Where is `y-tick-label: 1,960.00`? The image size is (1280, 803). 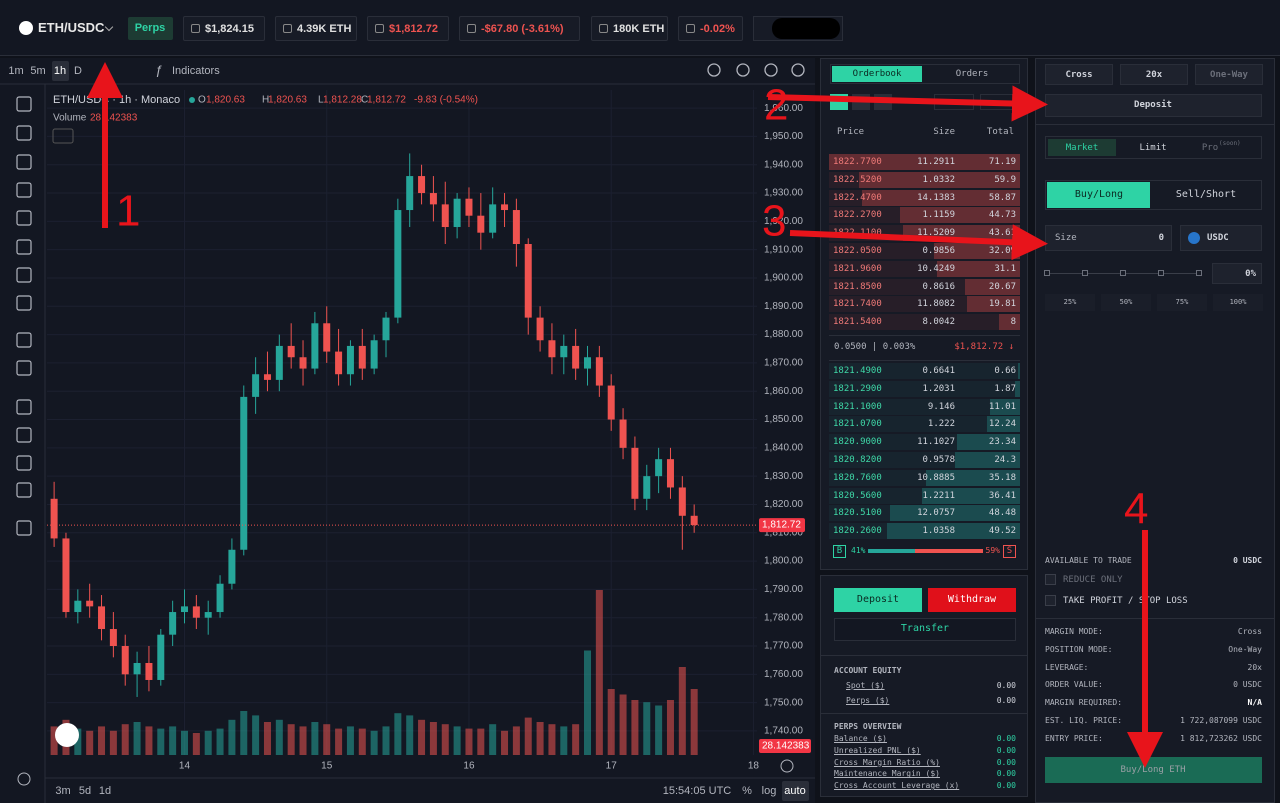
y-tick-label: 1,960.00 is located at coordinates (783, 108).